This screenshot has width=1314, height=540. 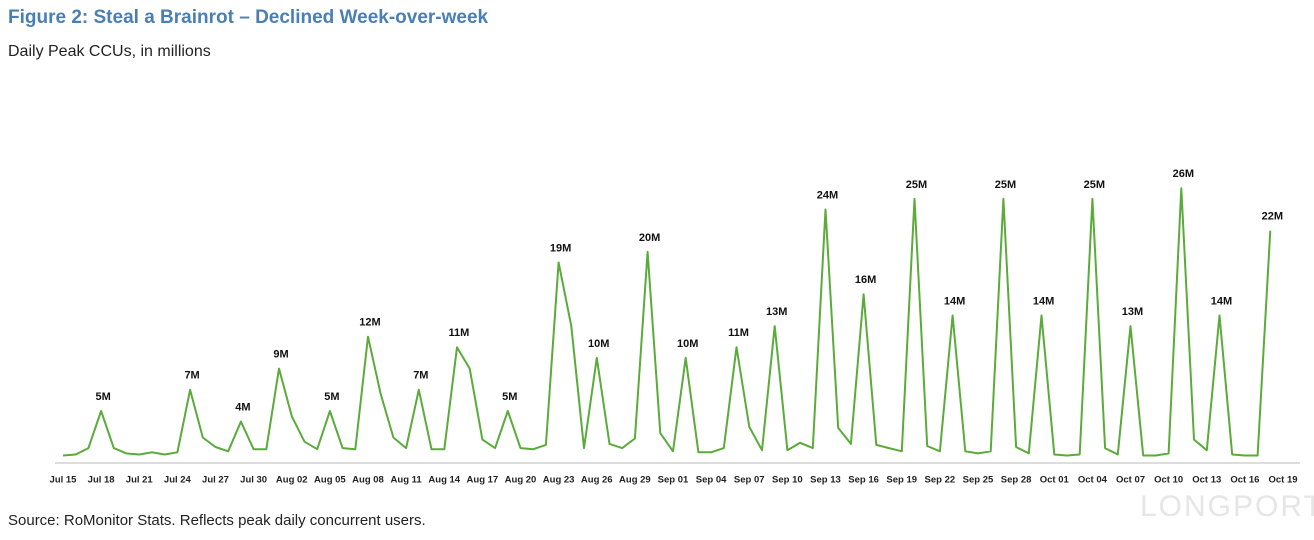 What do you see at coordinates (1227, 506) in the screenshot?
I see `watermark: LONGPORT` at bounding box center [1227, 506].